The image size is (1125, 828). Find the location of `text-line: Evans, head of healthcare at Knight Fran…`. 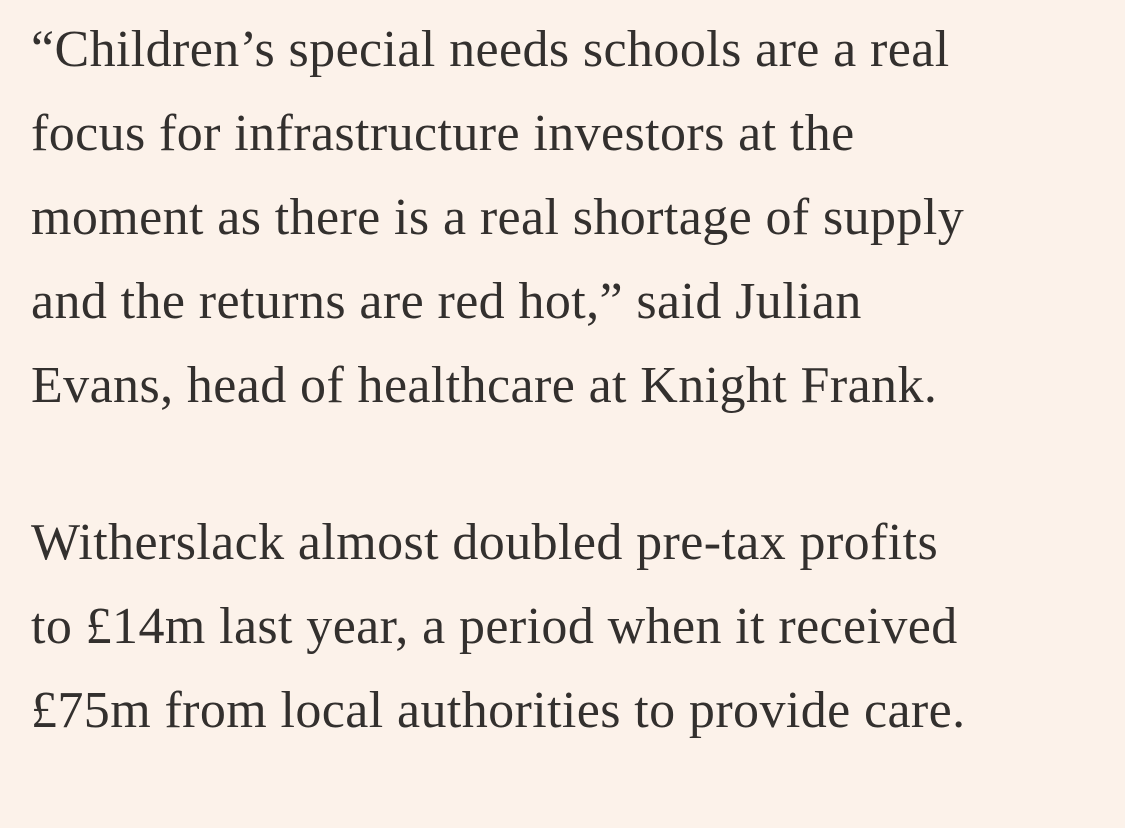

text-line: Evans, head of healthcare at Knight Fran… is located at coordinates (484, 385).